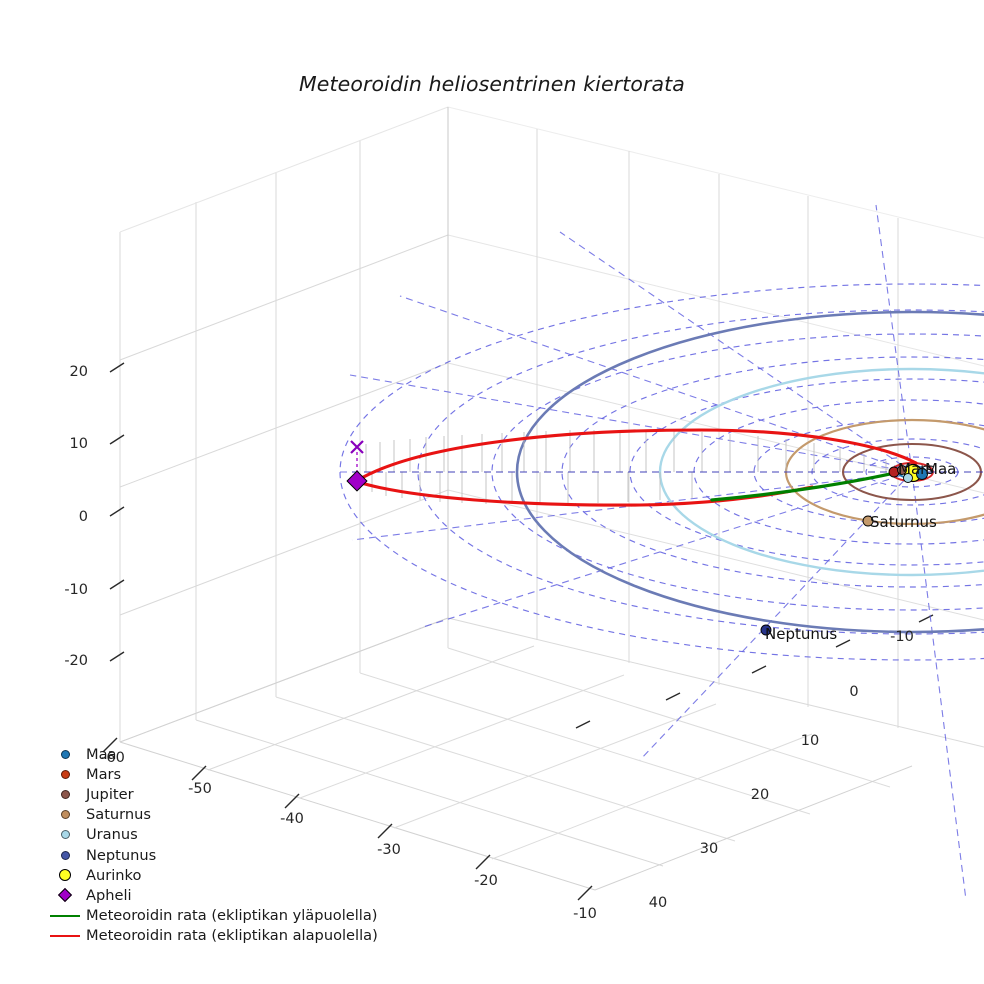 This screenshot has height=984, width=984. Describe the element at coordinates (109, 895) in the screenshot. I see `legend-label: Apheli` at that location.